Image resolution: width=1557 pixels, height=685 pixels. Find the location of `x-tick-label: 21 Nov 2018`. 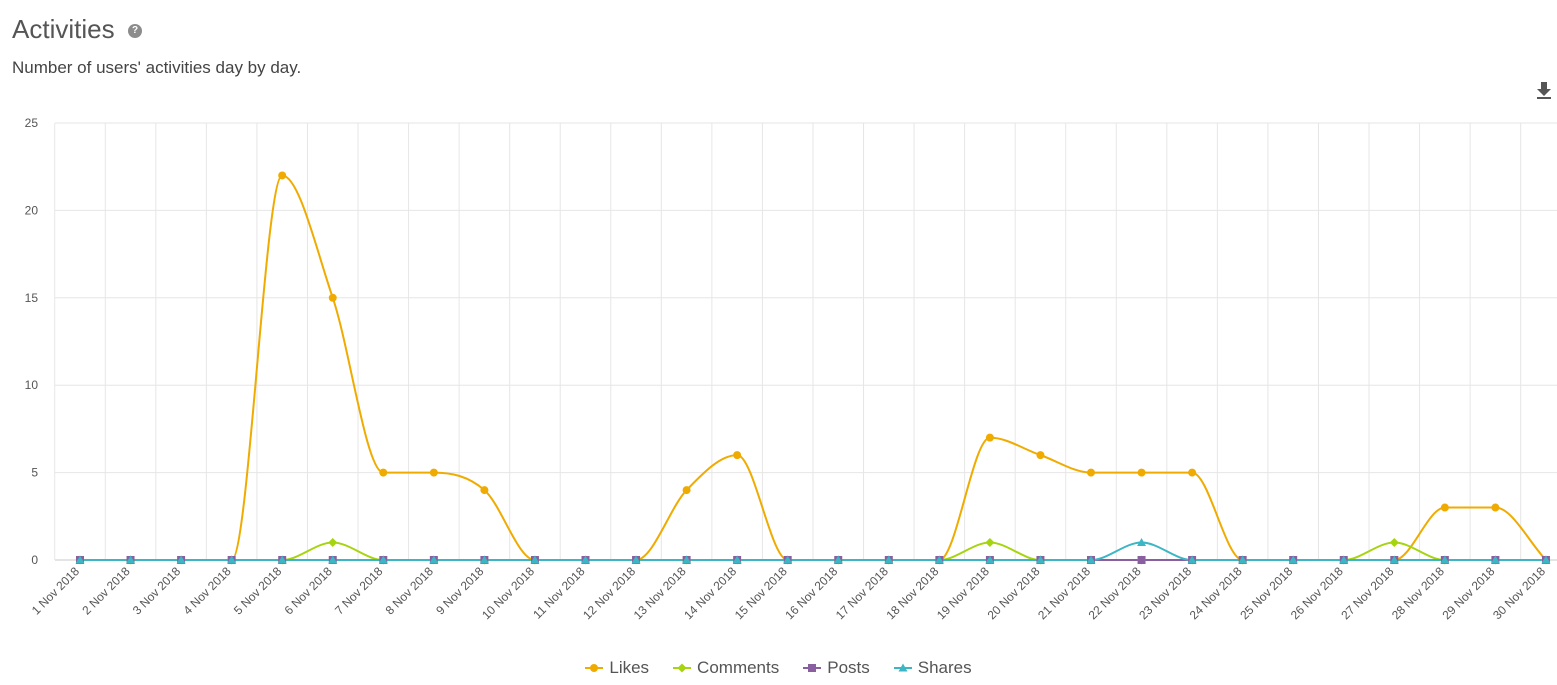

x-tick-label: 21 Nov 2018 is located at coordinates (1064, 593).